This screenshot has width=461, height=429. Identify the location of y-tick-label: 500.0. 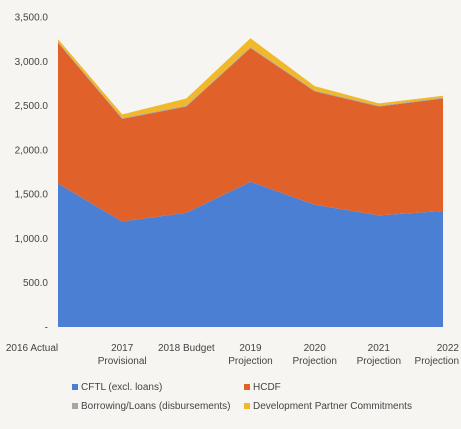
(35, 283).